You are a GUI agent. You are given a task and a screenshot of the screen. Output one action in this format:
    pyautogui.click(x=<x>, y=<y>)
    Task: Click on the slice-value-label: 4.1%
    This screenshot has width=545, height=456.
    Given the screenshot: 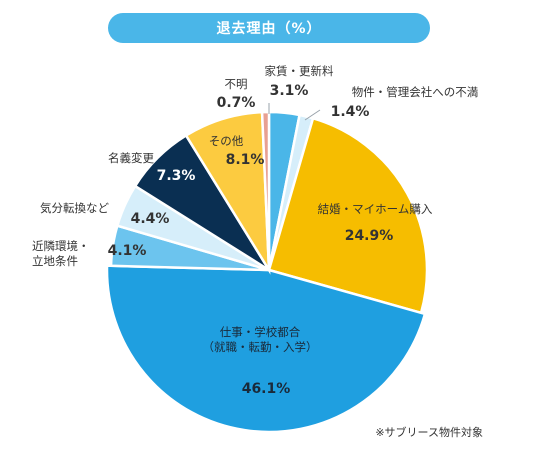 What is the action you would take?
    pyautogui.click(x=127, y=251)
    